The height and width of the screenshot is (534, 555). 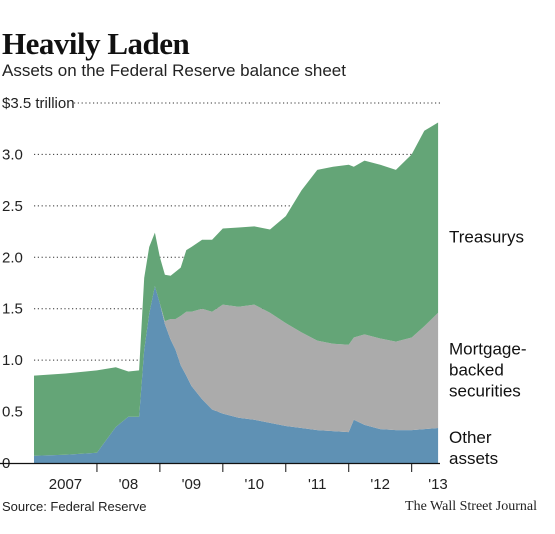 What do you see at coordinates (12, 154) in the screenshot?
I see `y-tick-label: 3.0` at bounding box center [12, 154].